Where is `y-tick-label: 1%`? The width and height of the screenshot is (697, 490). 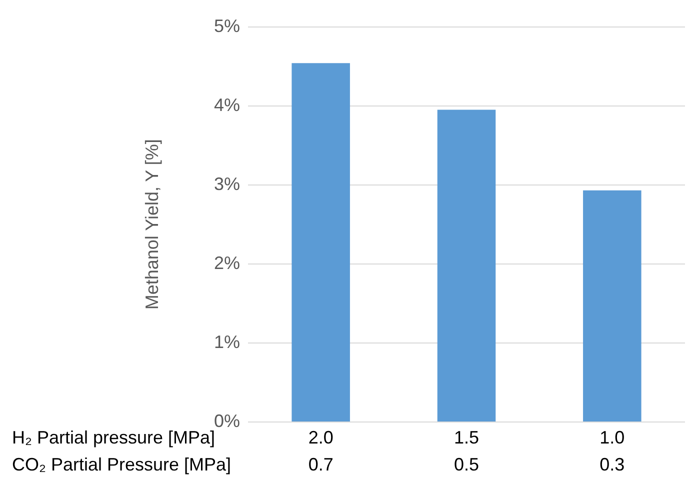
y-tick-label: 1% is located at coordinates (227, 342).